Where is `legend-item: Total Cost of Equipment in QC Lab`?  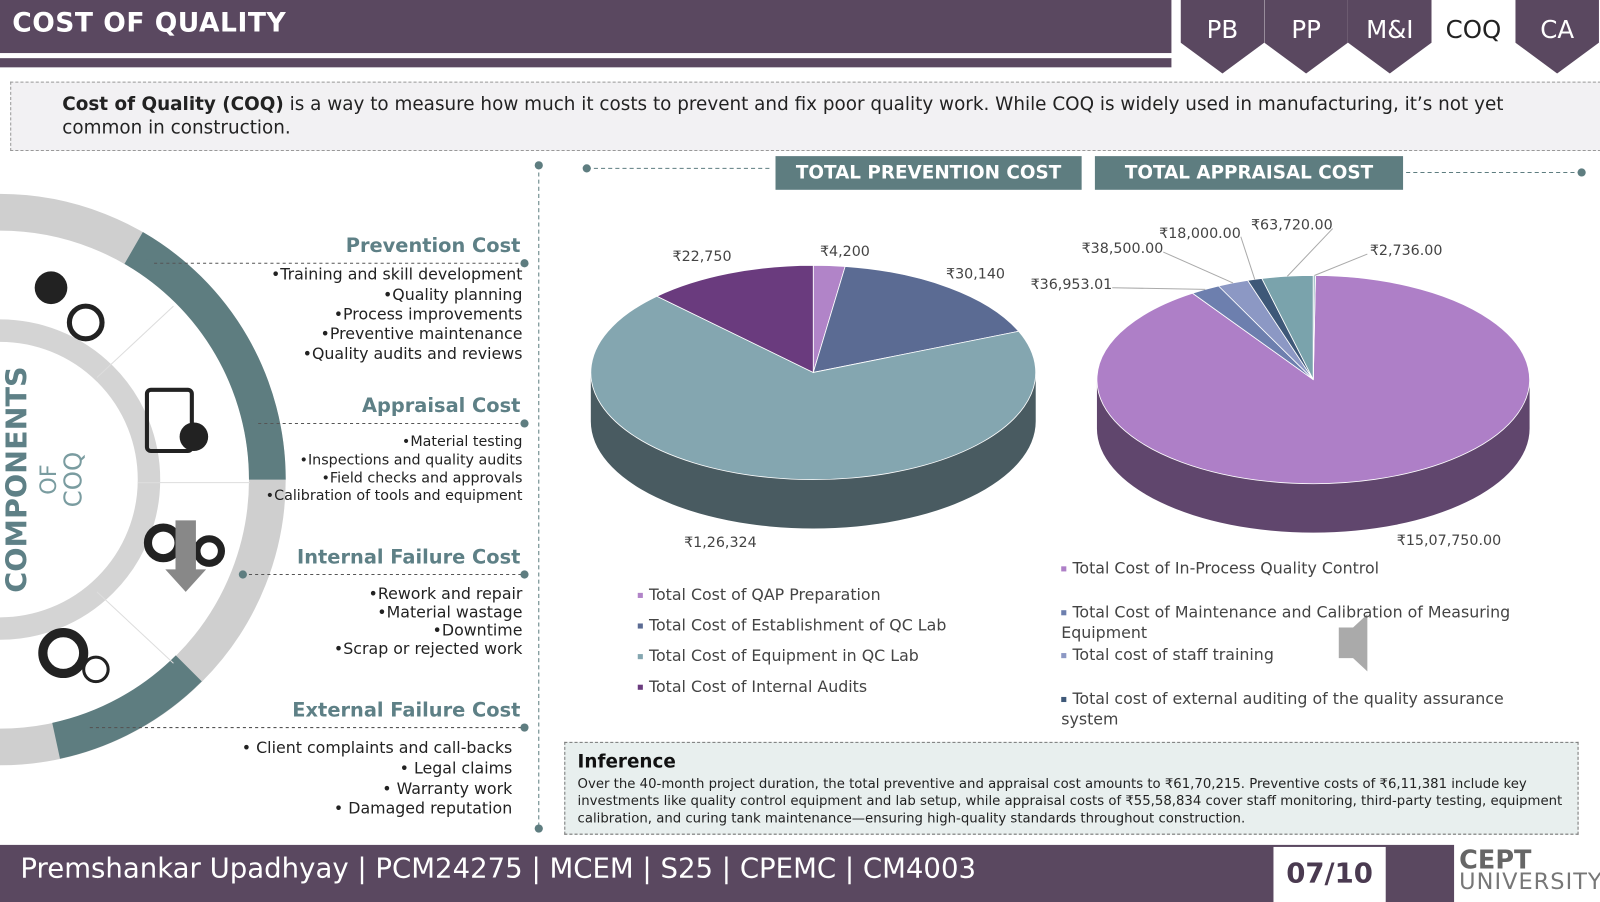
legend-item: Total Cost of Equipment in QC Lab is located at coordinates (841, 656).